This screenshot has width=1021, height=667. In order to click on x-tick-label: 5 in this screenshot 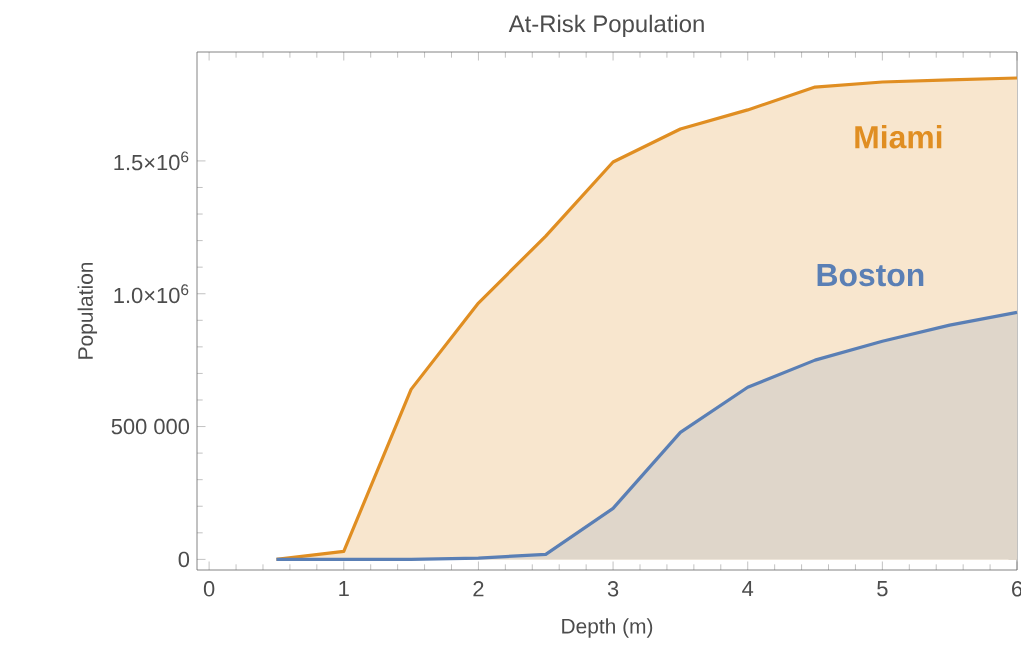, I will do `click(882, 589)`.